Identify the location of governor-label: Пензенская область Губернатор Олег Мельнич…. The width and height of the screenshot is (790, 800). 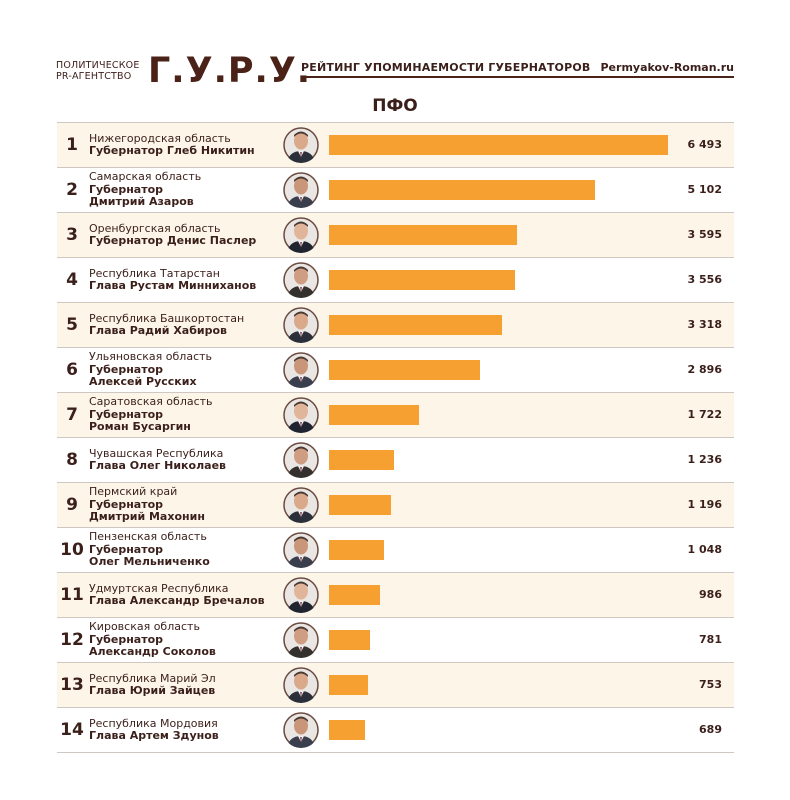
(184, 550).